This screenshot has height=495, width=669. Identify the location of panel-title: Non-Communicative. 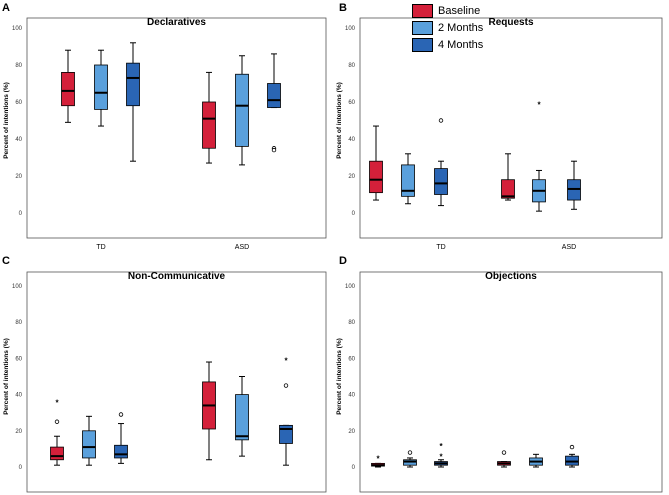
(177, 276).